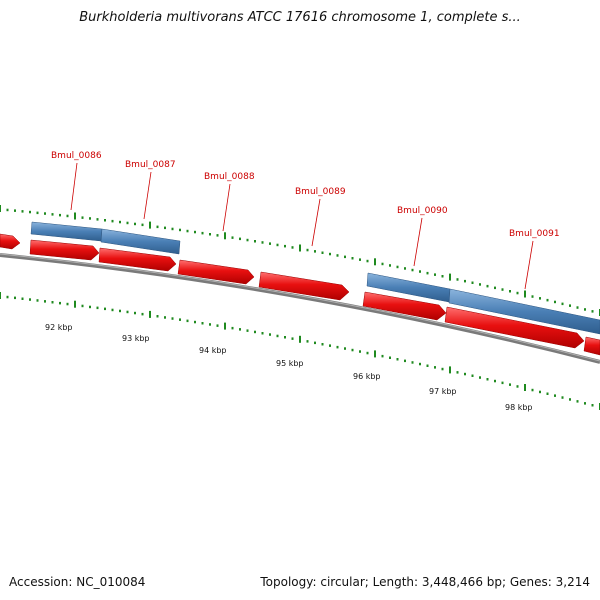 The width and height of the screenshot is (600, 600). I want to click on kbp-label: 96 kbp, so click(367, 376).